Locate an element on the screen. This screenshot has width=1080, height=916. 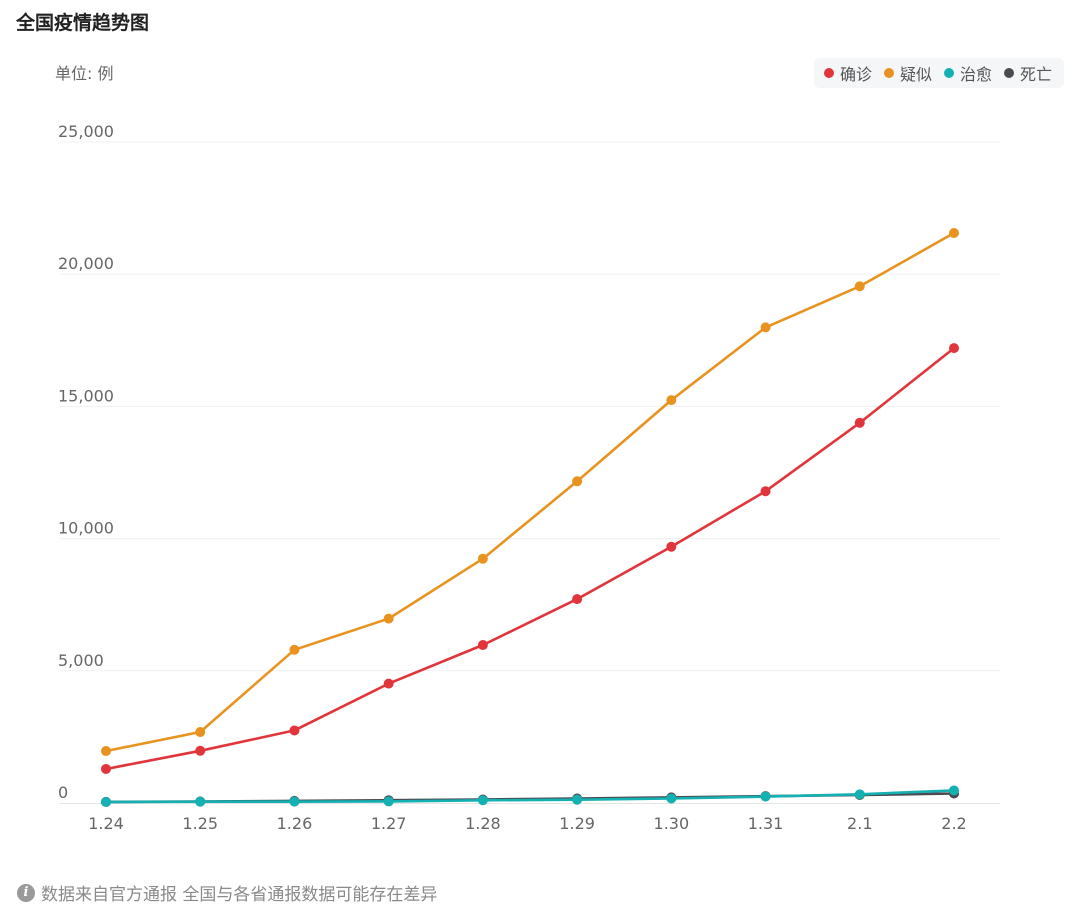
point-治愈-1.25 is located at coordinates (200, 801).